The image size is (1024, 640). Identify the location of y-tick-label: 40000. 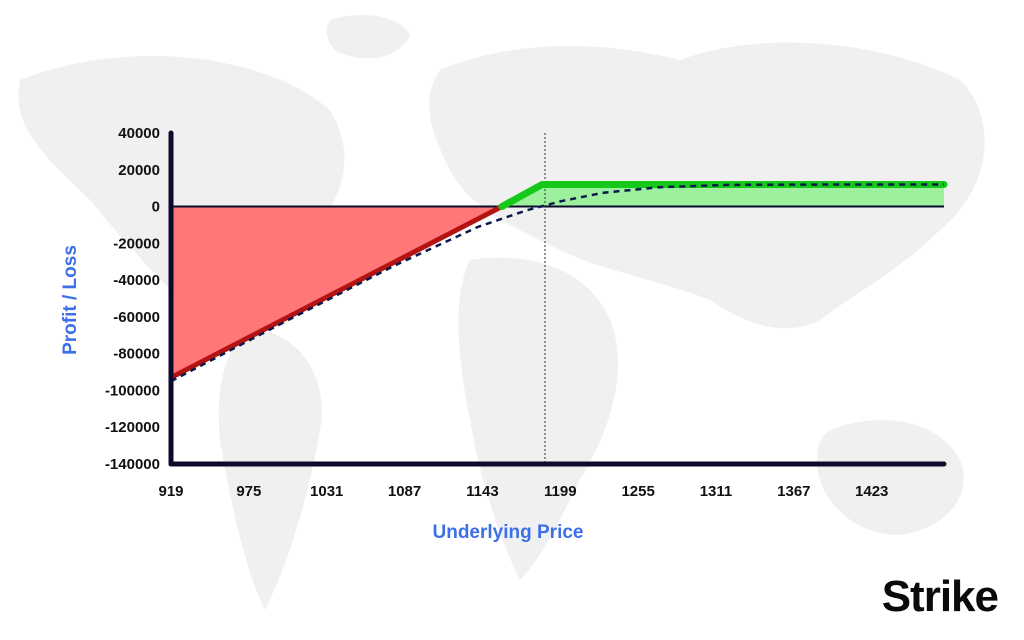
(139, 133).